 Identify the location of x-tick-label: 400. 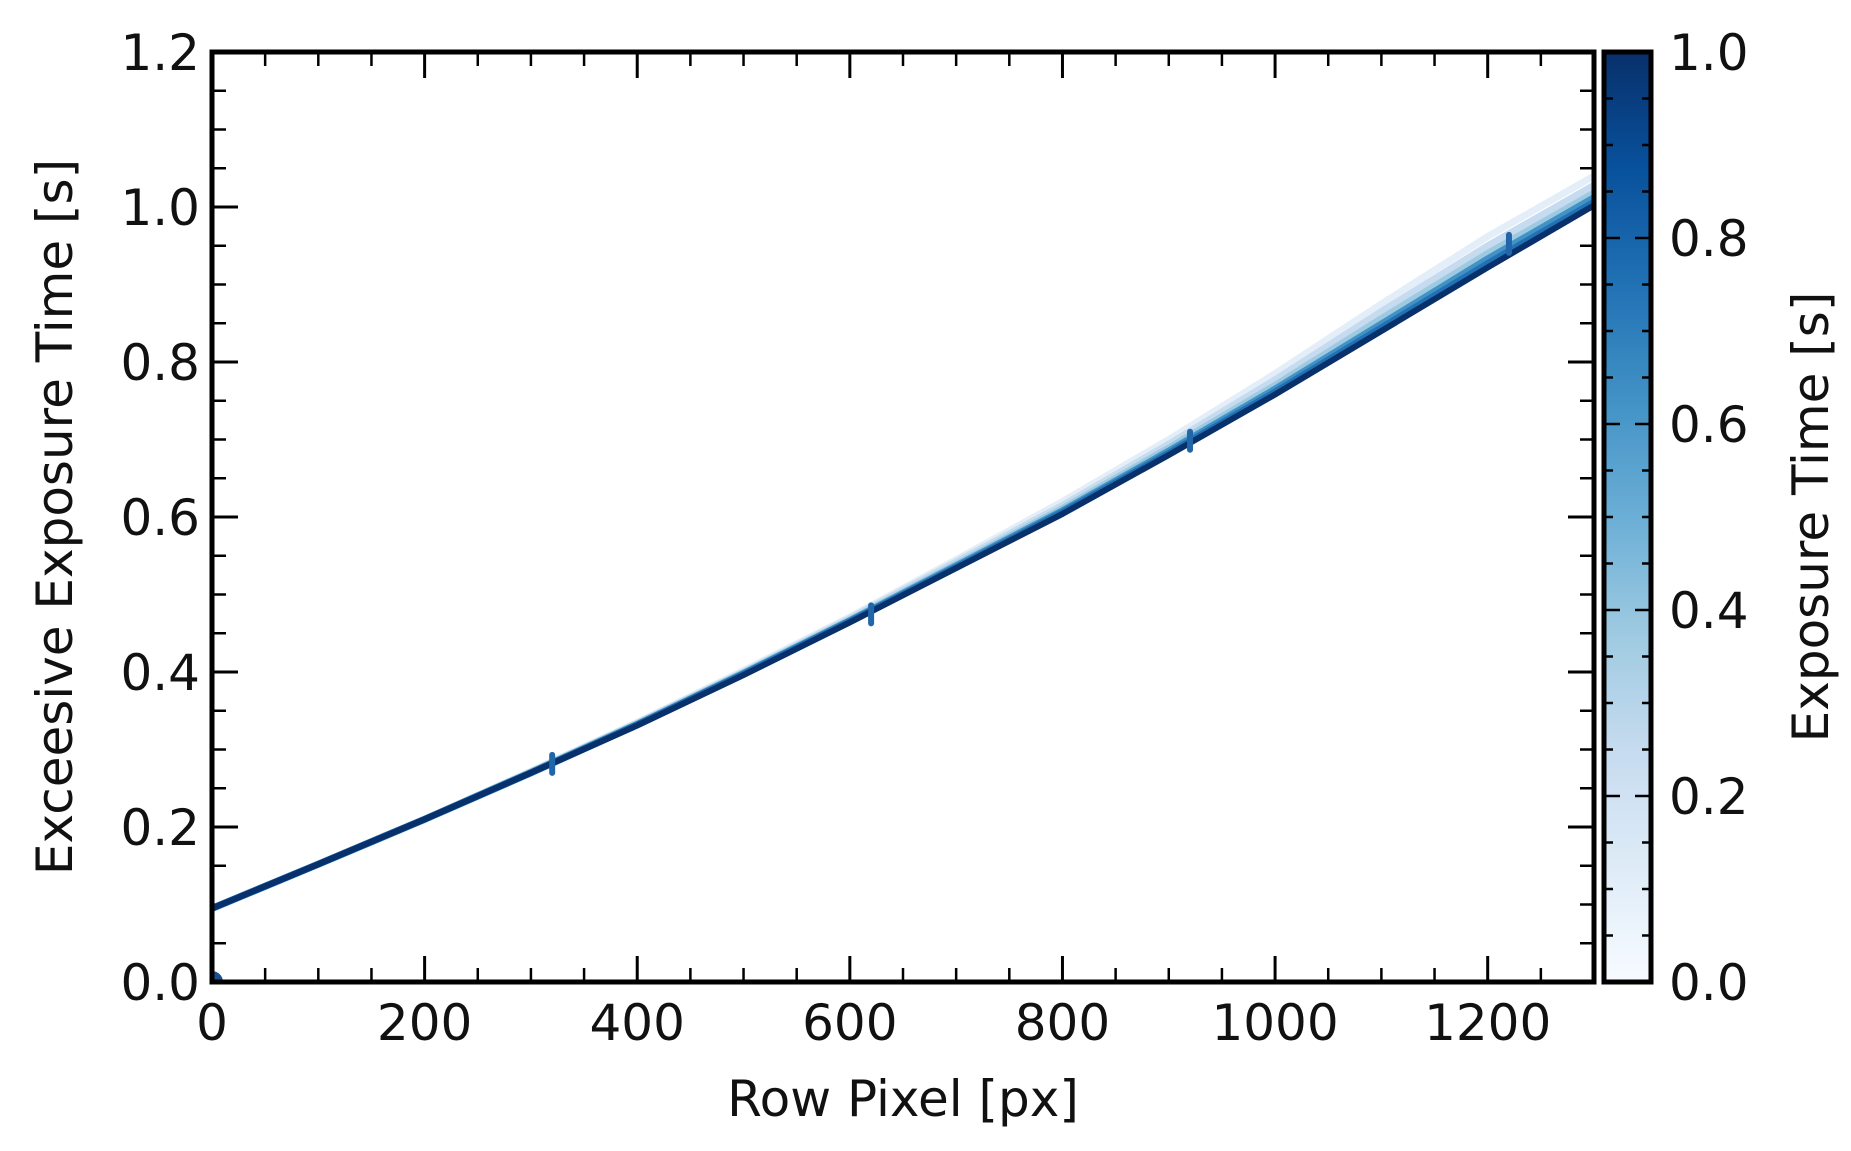
(637, 1023).